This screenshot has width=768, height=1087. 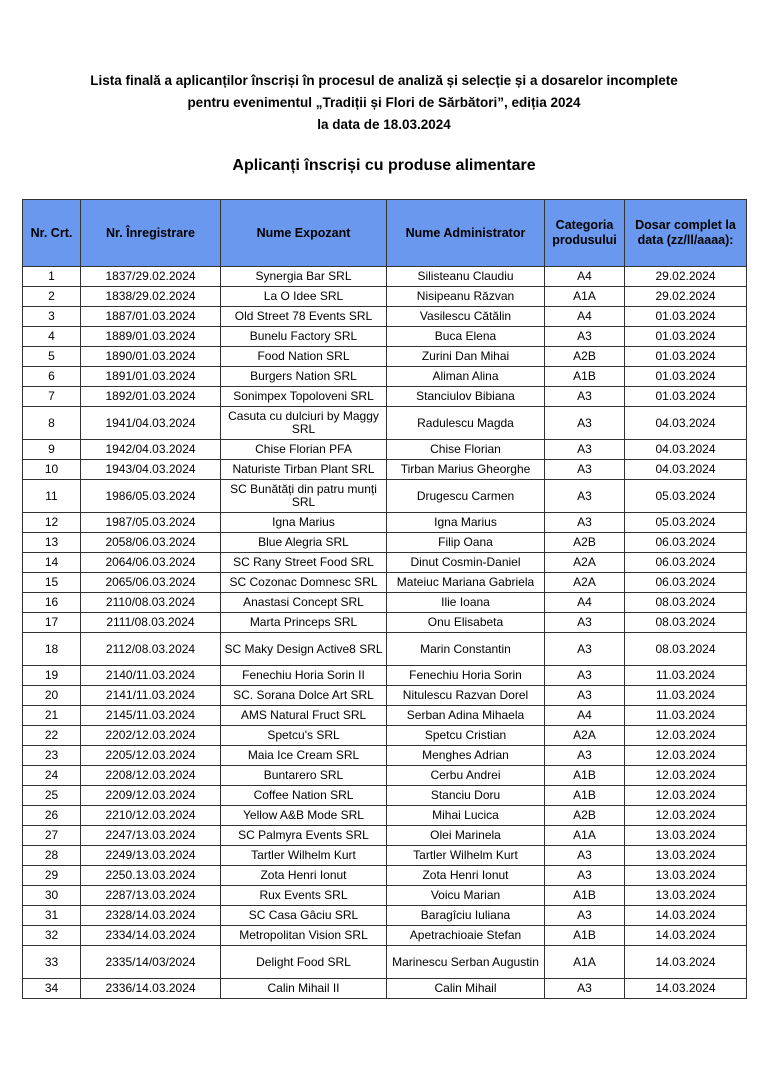 I want to click on cell-nr-inregistrare: 2334/14.03.2024, so click(x=150, y=935).